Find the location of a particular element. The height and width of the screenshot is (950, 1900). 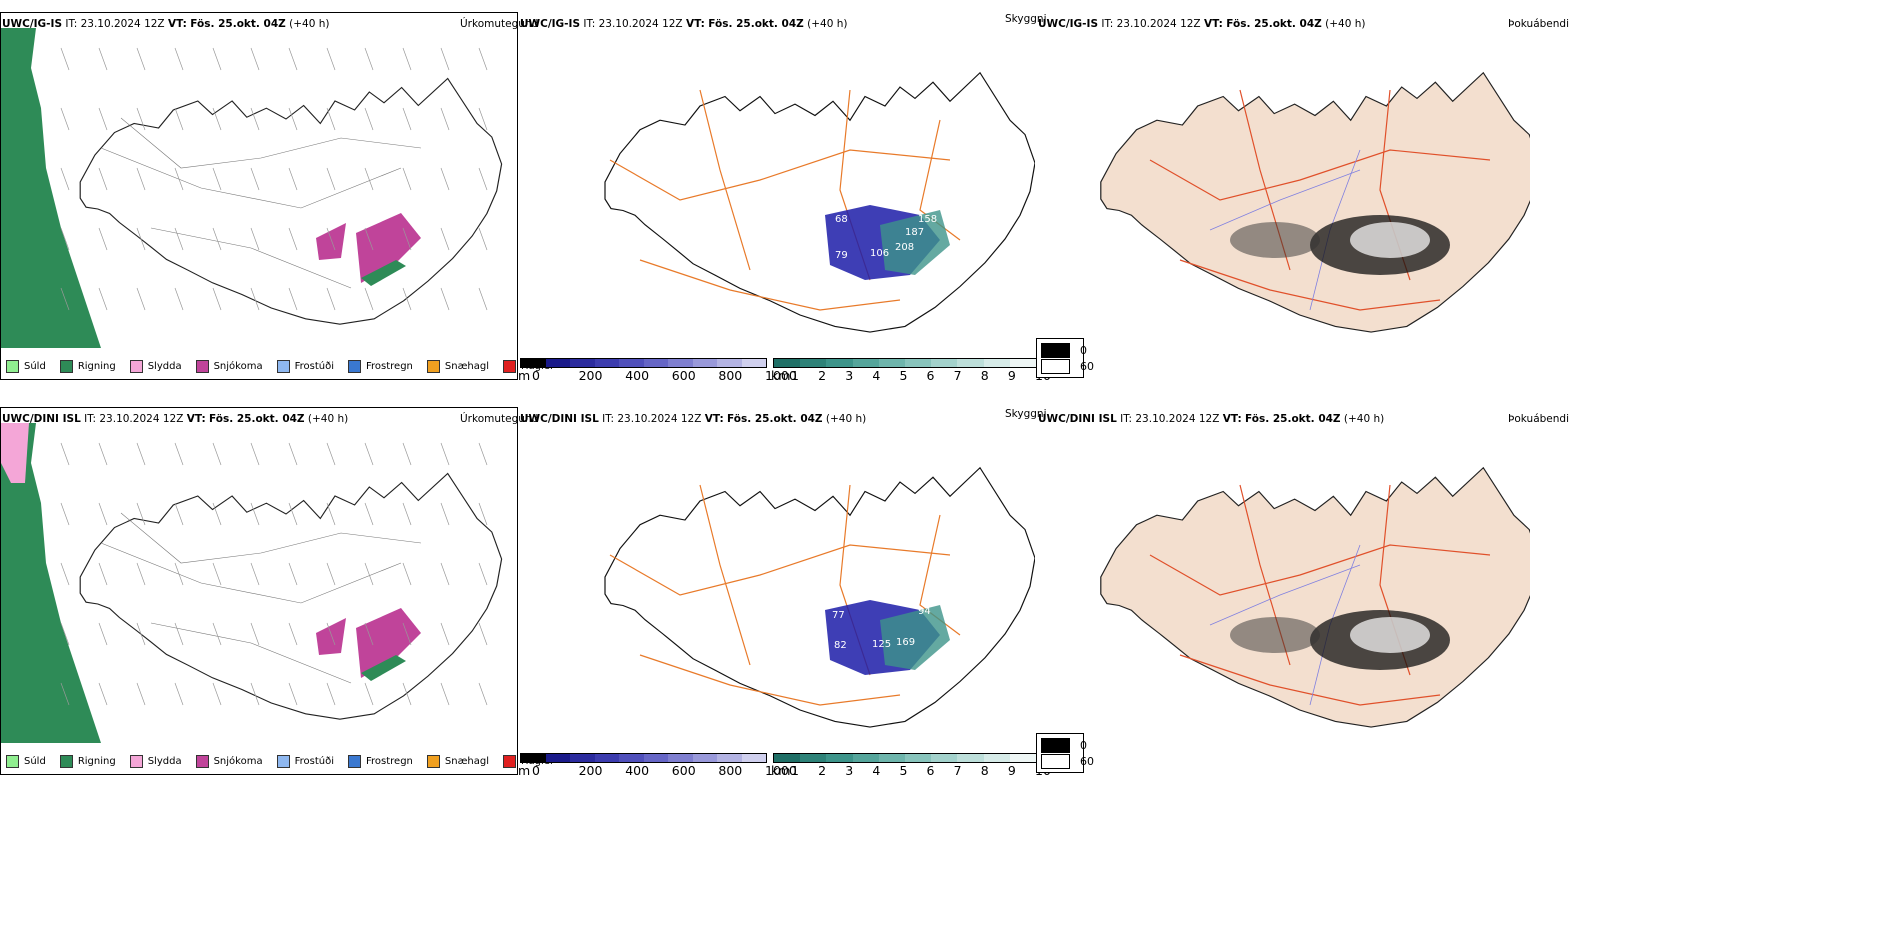

cloud-base-value: 169 is located at coordinates (905, 642).